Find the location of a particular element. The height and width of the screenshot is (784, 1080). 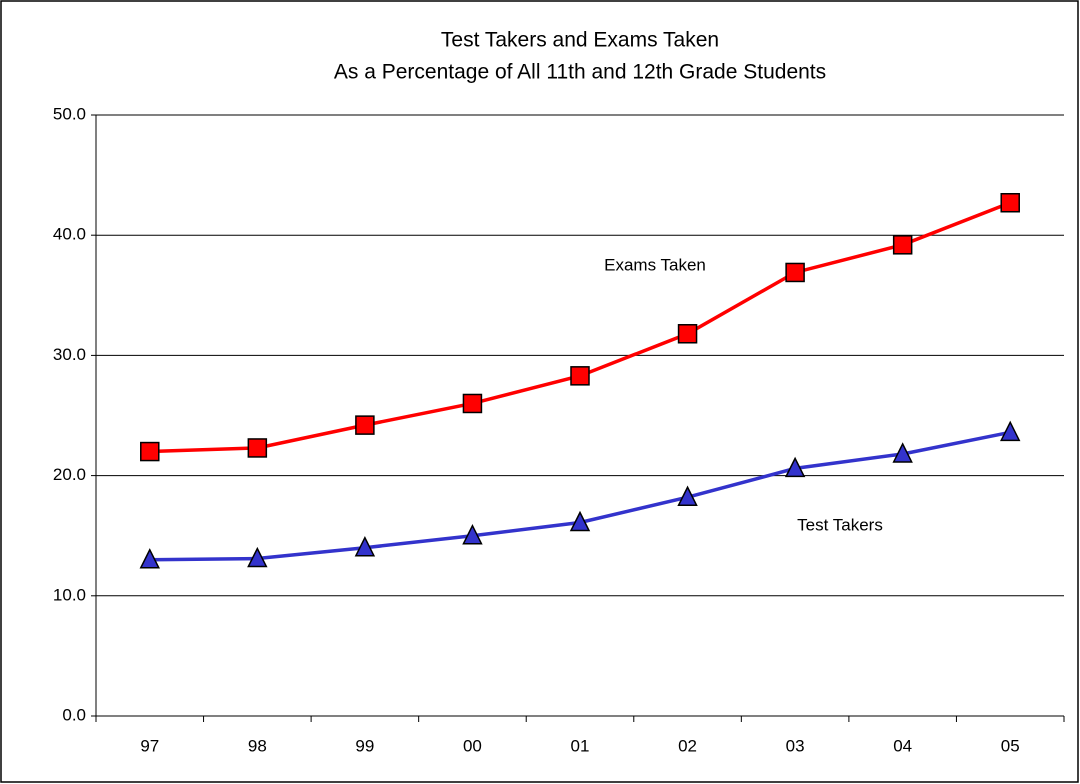

x-tick-label: 05 is located at coordinates (1010, 745).